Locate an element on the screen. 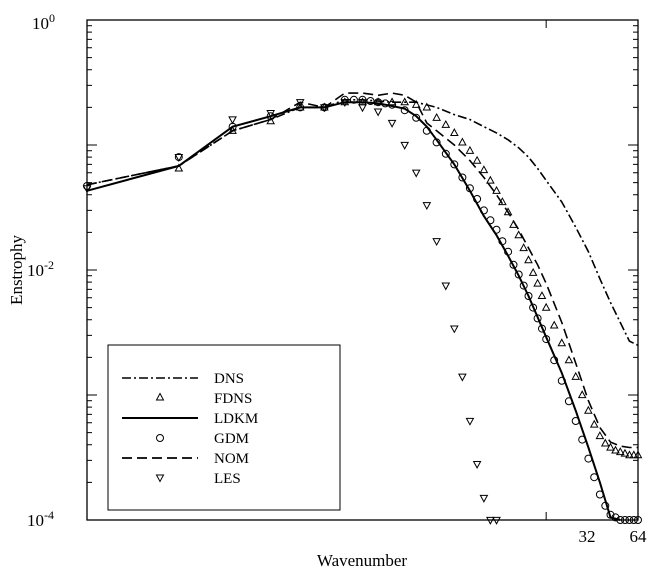  y-tick-label-top: 100 is located at coordinates (43, 22).